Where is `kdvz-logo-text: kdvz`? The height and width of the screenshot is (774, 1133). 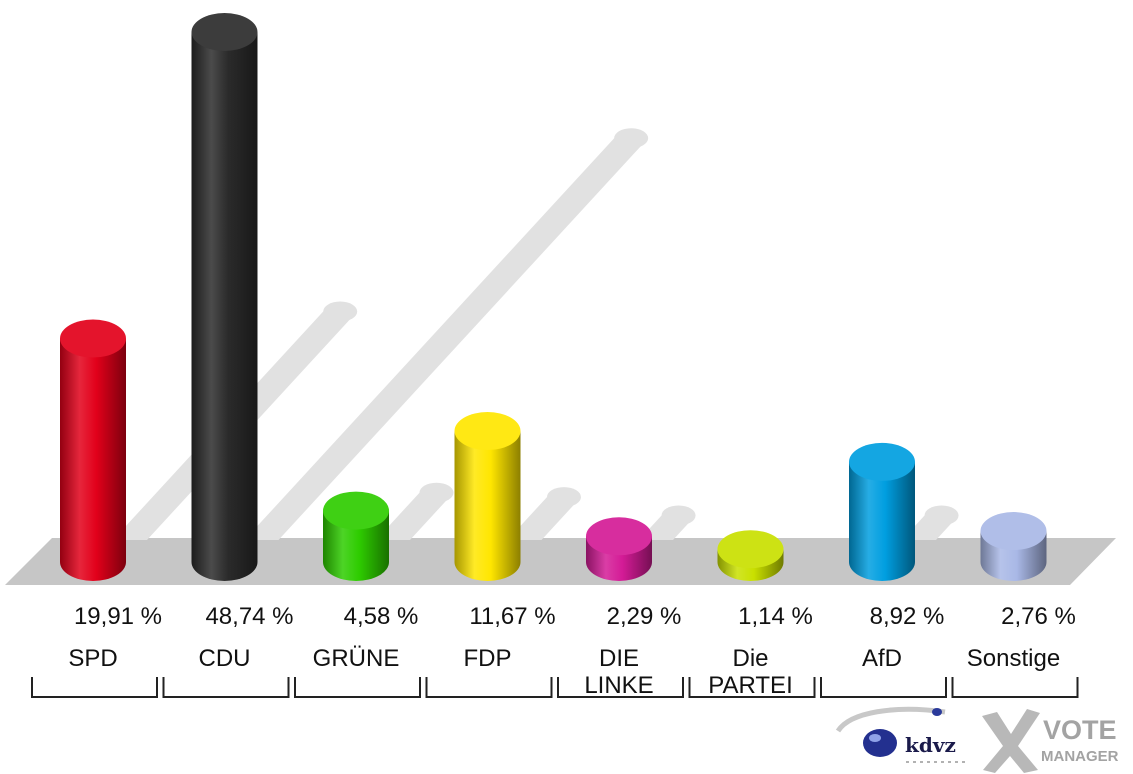
kdvz-logo-text: kdvz is located at coordinates (930, 745).